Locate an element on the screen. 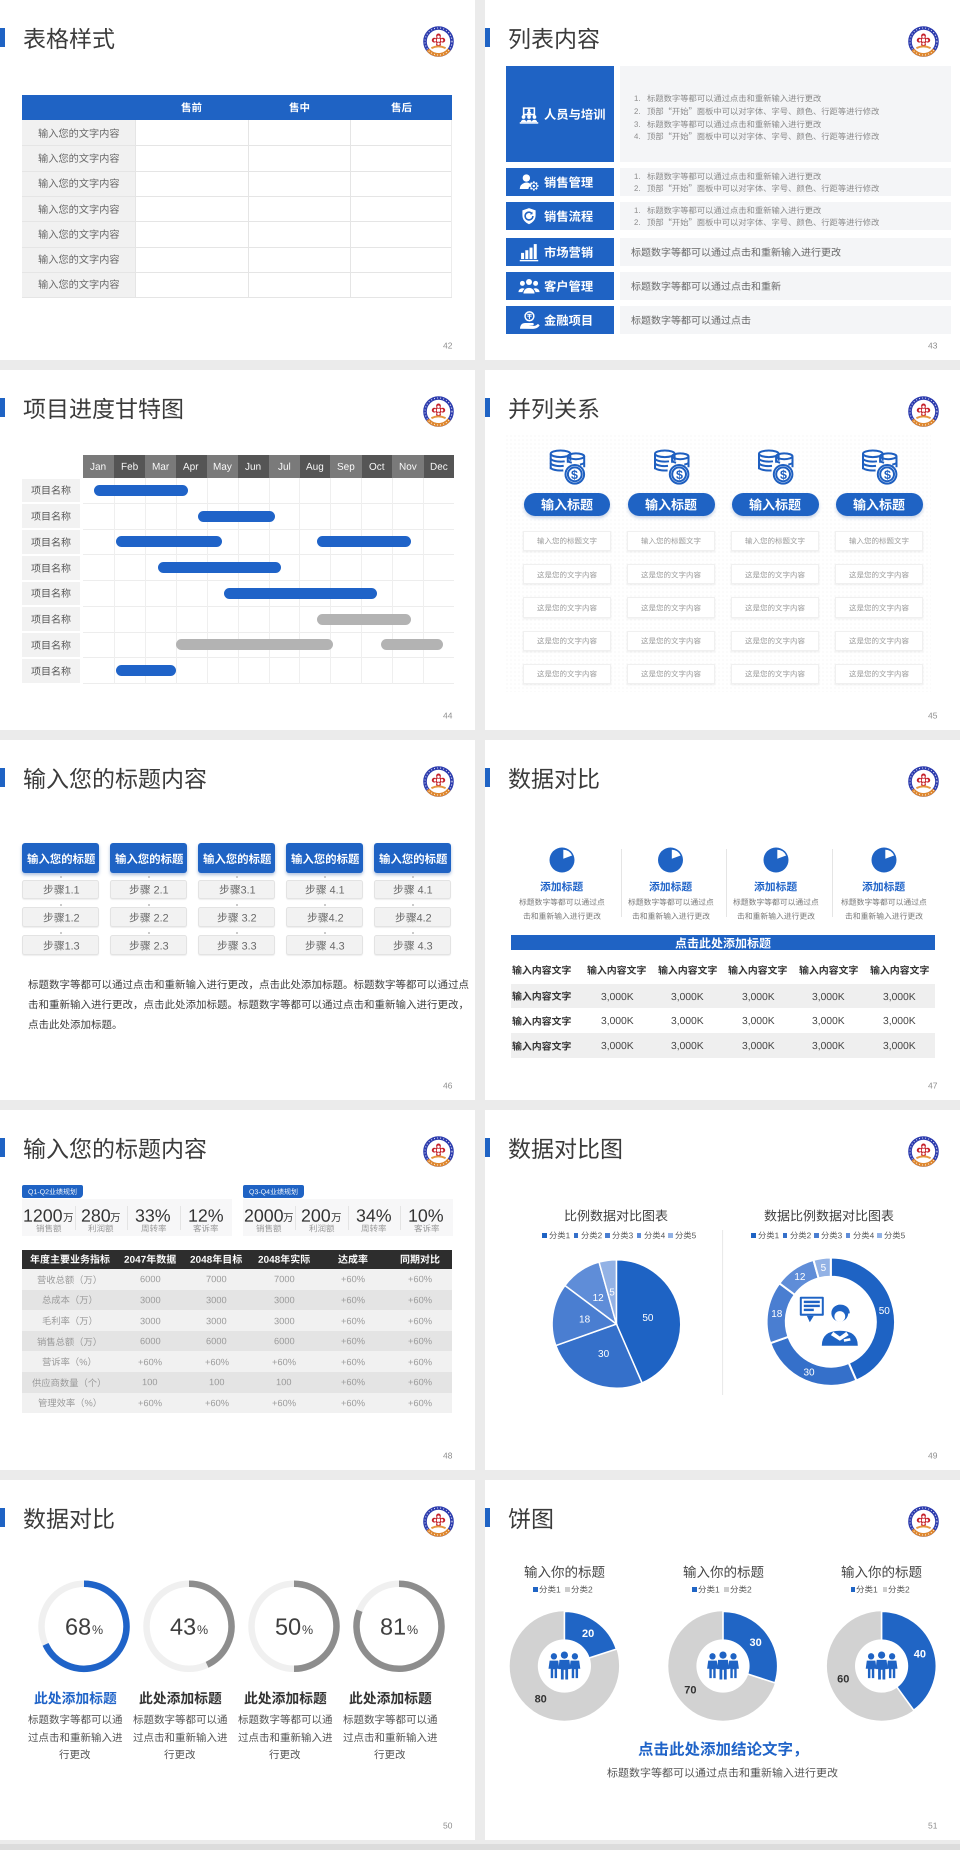 This screenshot has height=1850, width=960. svg-text: 80 is located at coordinates (541, 1699).